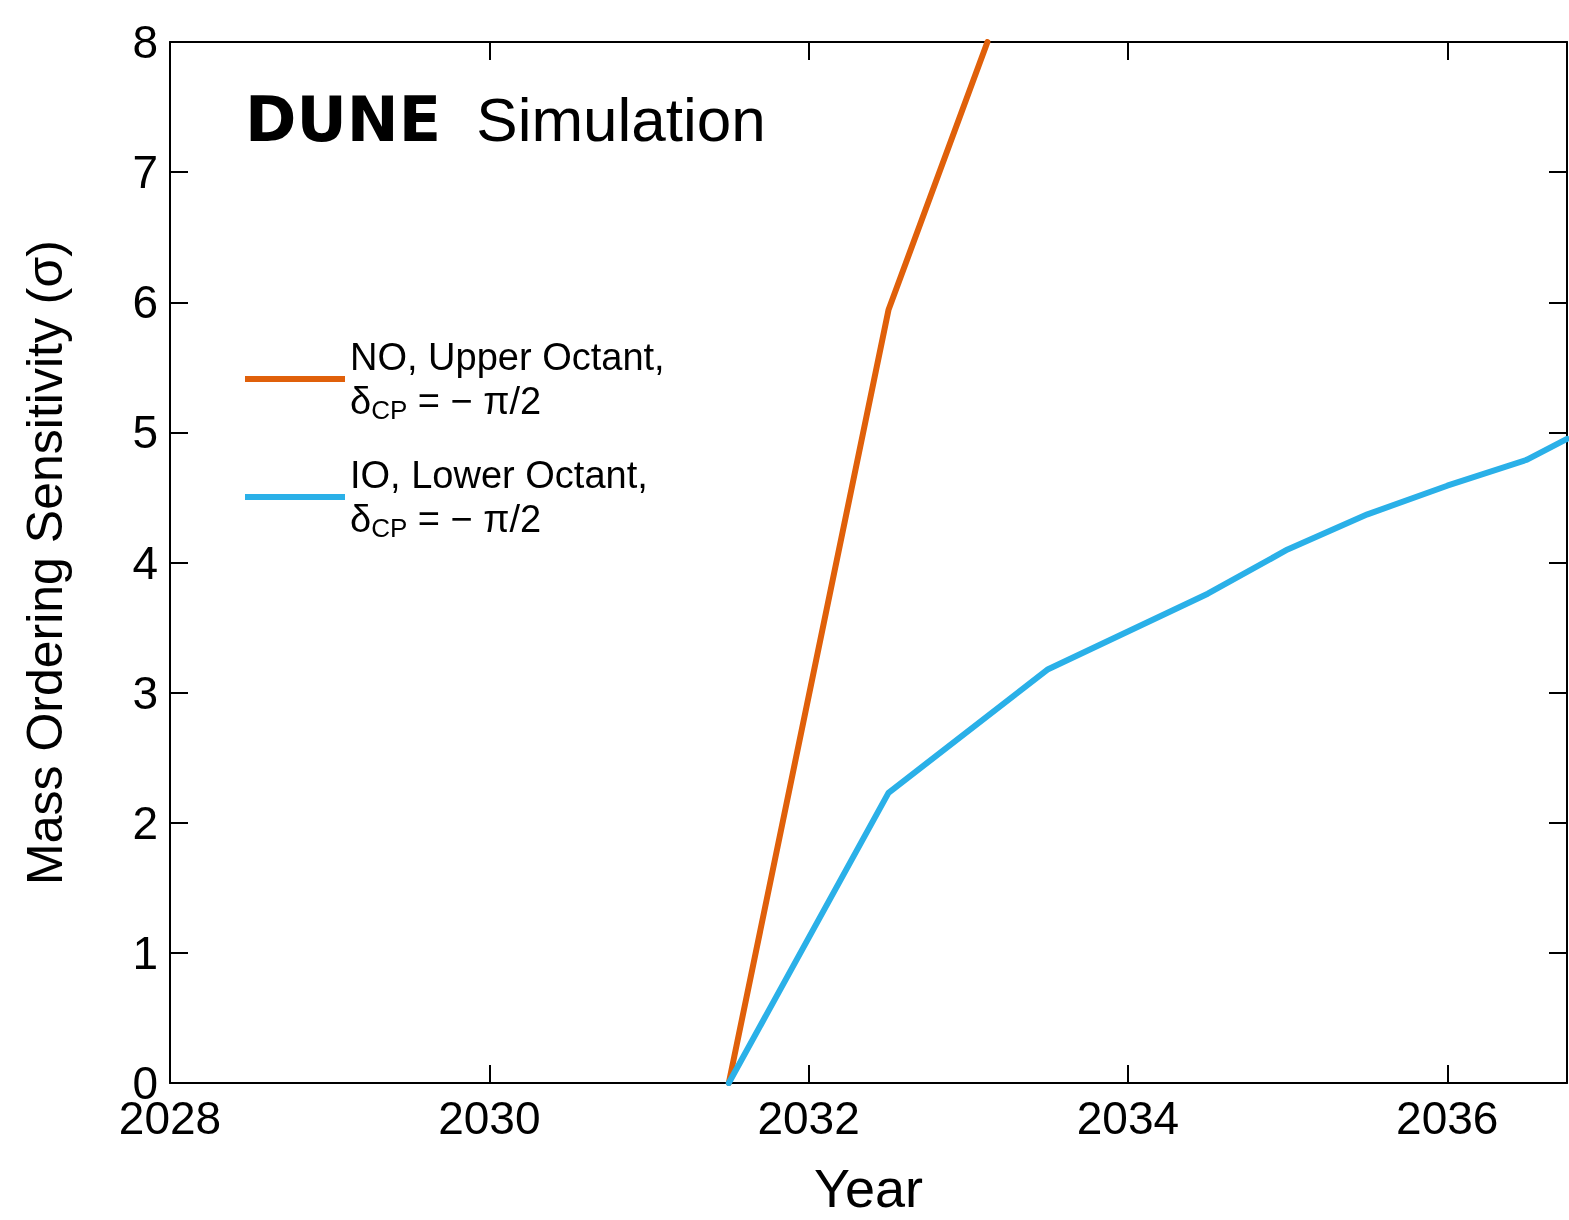  I want to click on y-tick-label: 7, so click(145, 172).